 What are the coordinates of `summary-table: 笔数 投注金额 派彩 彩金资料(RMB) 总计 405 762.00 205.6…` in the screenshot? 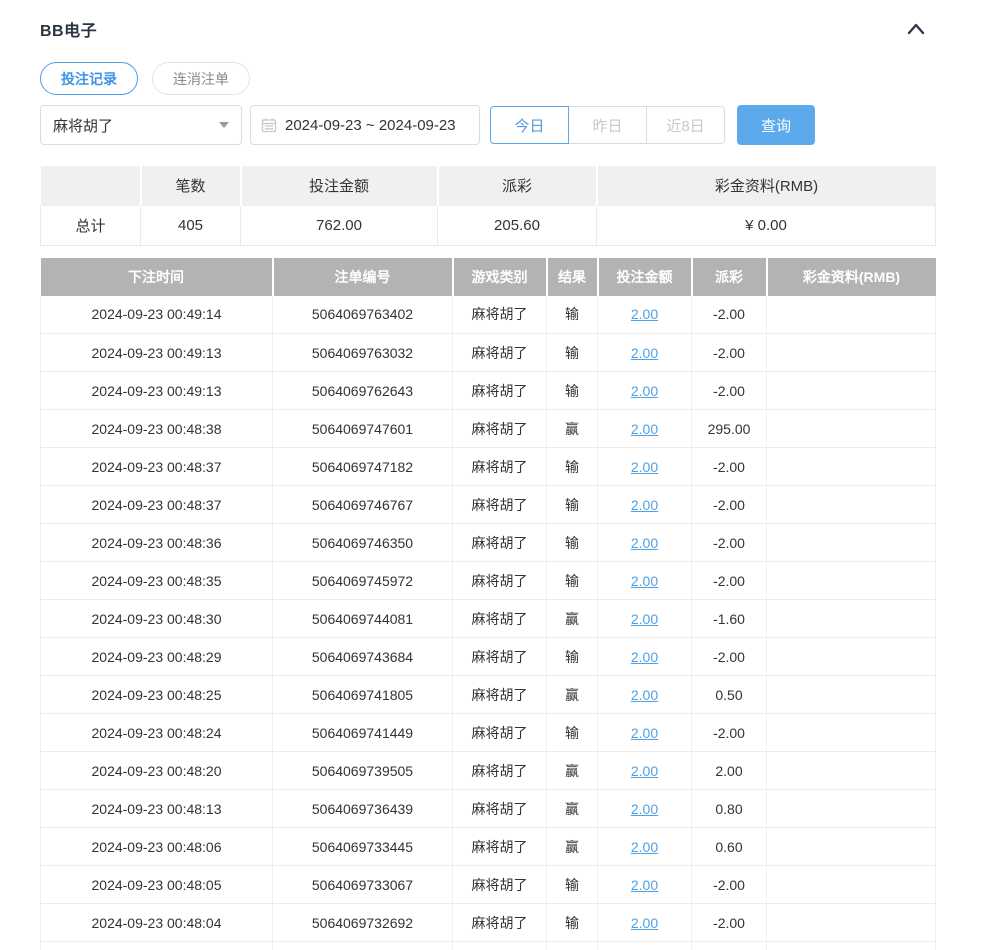 It's located at (488, 206).